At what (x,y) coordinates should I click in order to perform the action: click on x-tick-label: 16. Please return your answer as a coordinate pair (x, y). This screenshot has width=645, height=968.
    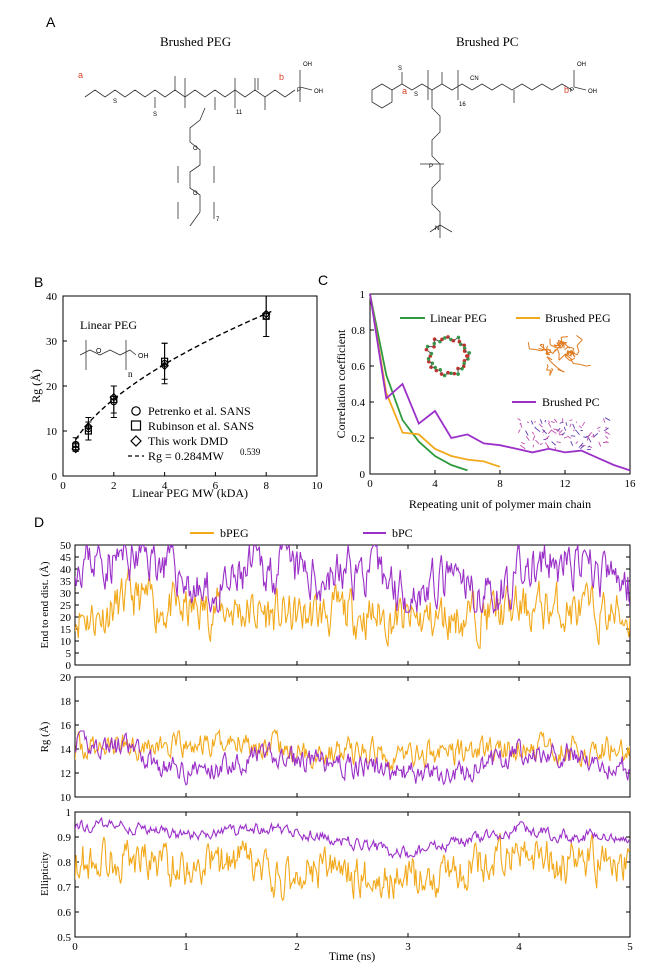
    Looking at the image, I should click on (631, 484).